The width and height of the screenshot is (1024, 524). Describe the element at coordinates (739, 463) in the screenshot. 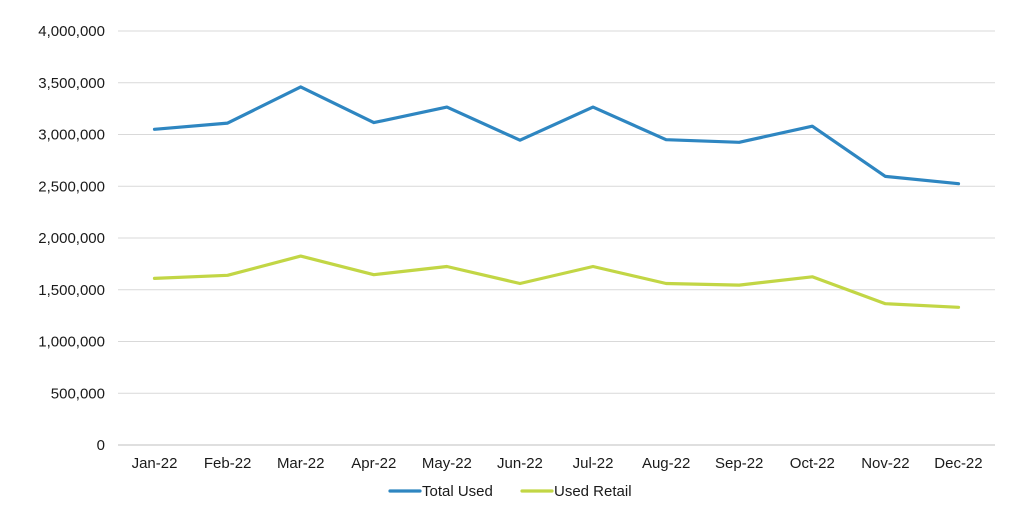

I see `x-tick-label: Sep-22` at that location.